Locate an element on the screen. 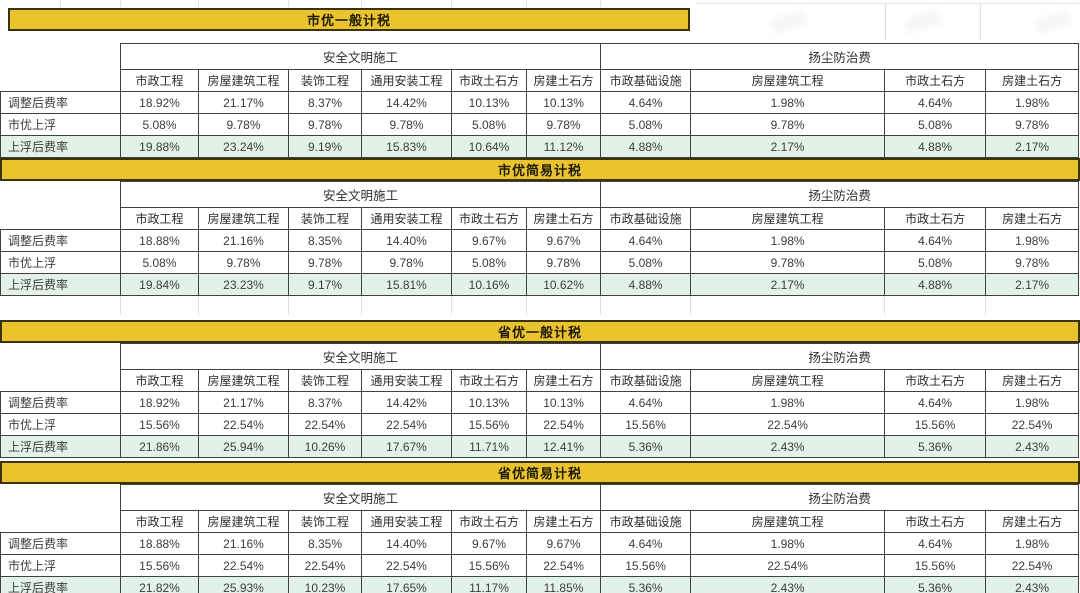 Image resolution: width=1080 pixels, height=593 pixels. value-cell: 11.12% is located at coordinates (563, 146).